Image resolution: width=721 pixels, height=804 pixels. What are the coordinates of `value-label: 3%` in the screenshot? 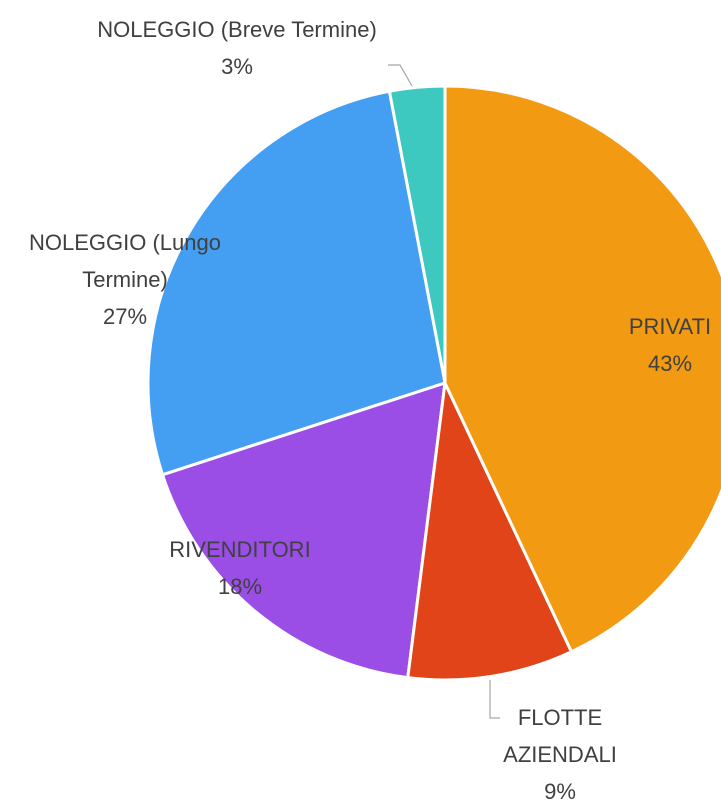 It's located at (237, 66).